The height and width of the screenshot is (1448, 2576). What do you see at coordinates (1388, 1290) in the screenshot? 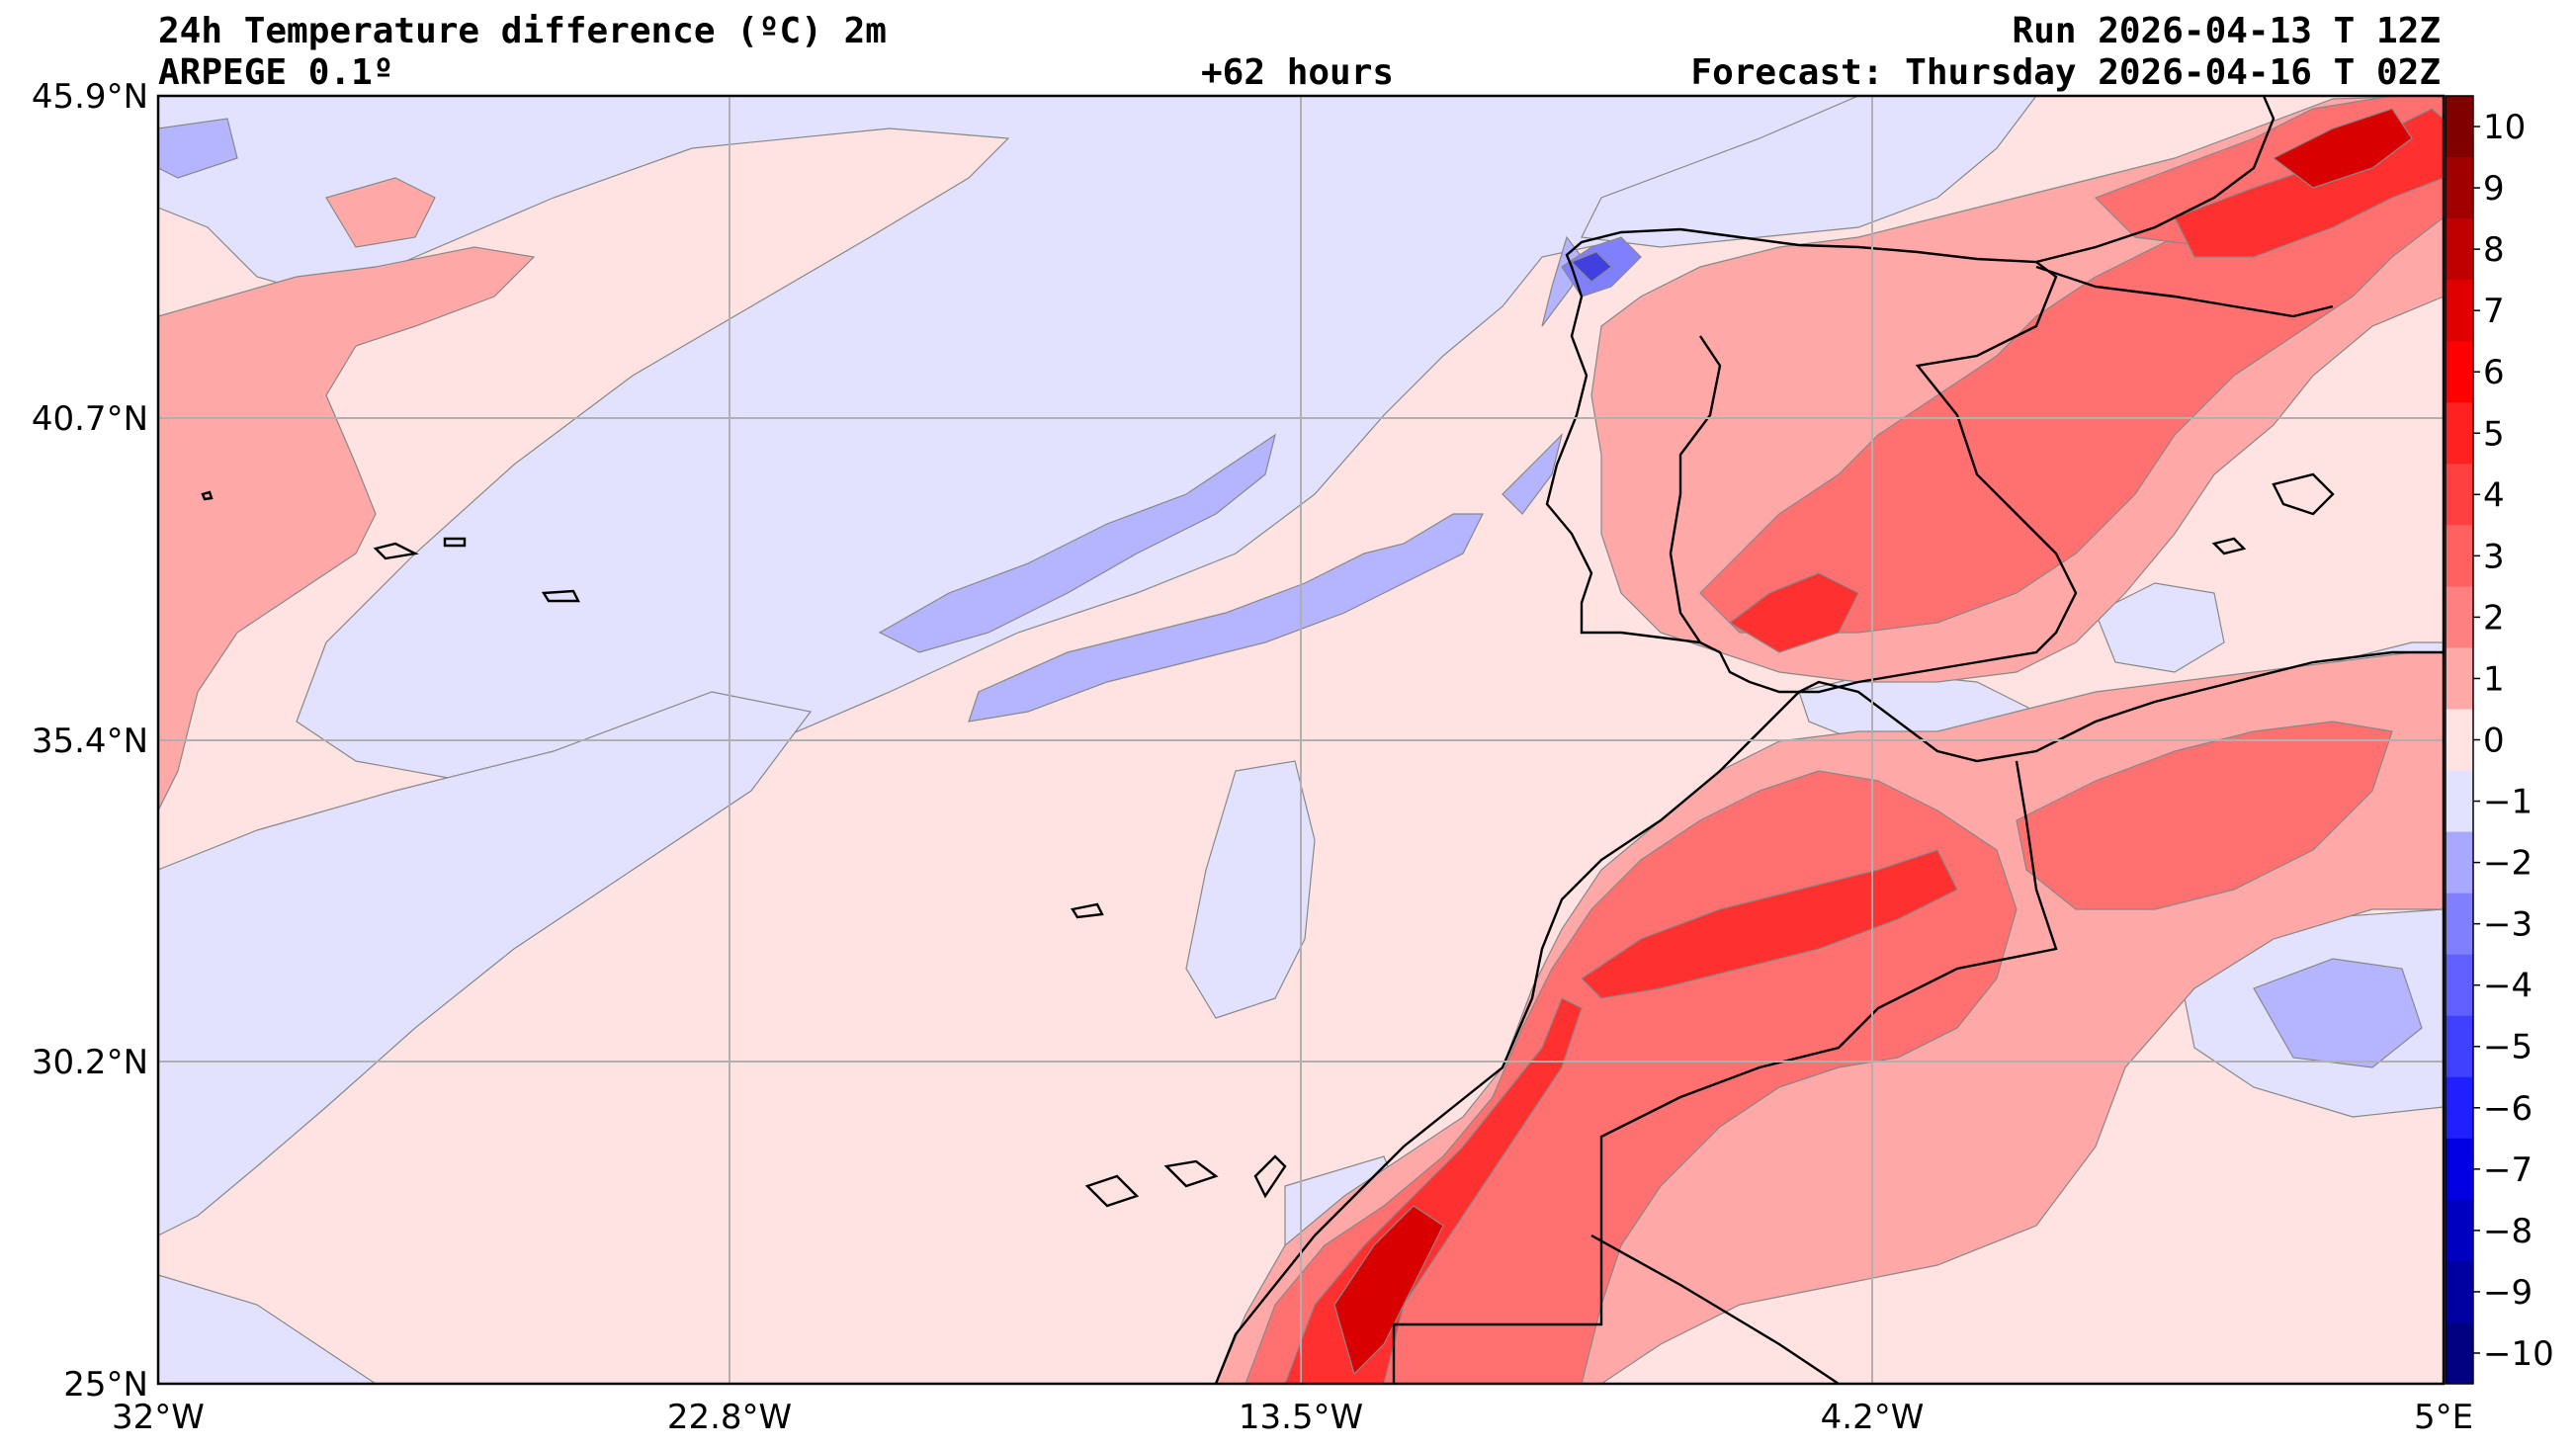
I see `field-warm-peak-sahara` at bounding box center [1388, 1290].